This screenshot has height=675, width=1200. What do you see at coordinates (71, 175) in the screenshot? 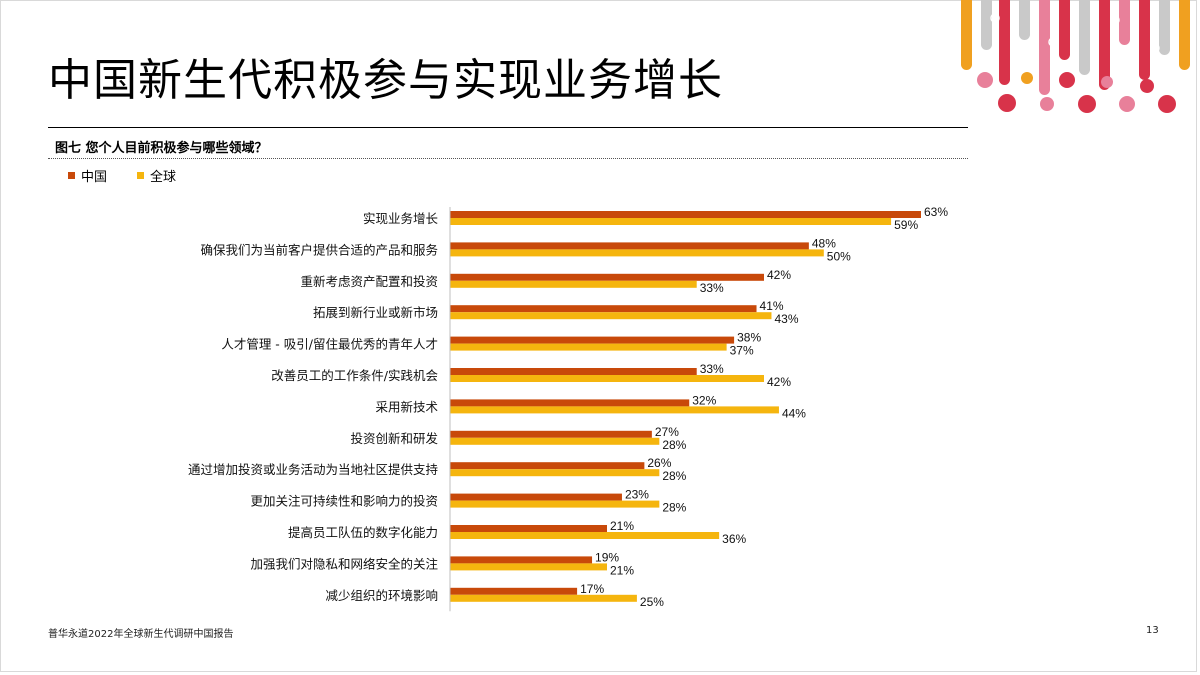
I see `legend-swatch-china` at bounding box center [71, 175].